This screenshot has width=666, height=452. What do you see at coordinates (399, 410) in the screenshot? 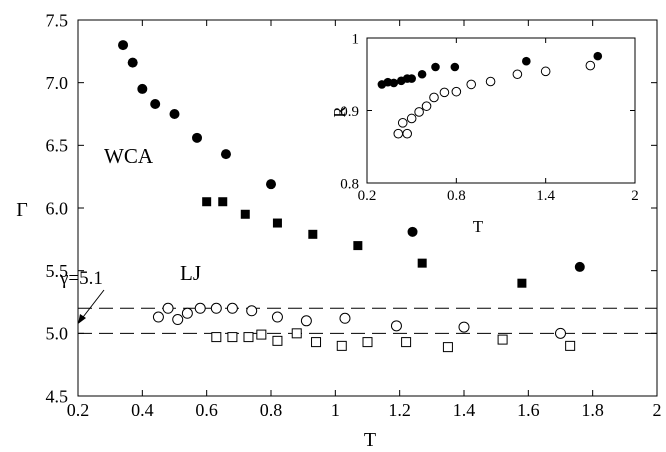
I see `main-x-tick-label: 1.2` at bounding box center [399, 410].